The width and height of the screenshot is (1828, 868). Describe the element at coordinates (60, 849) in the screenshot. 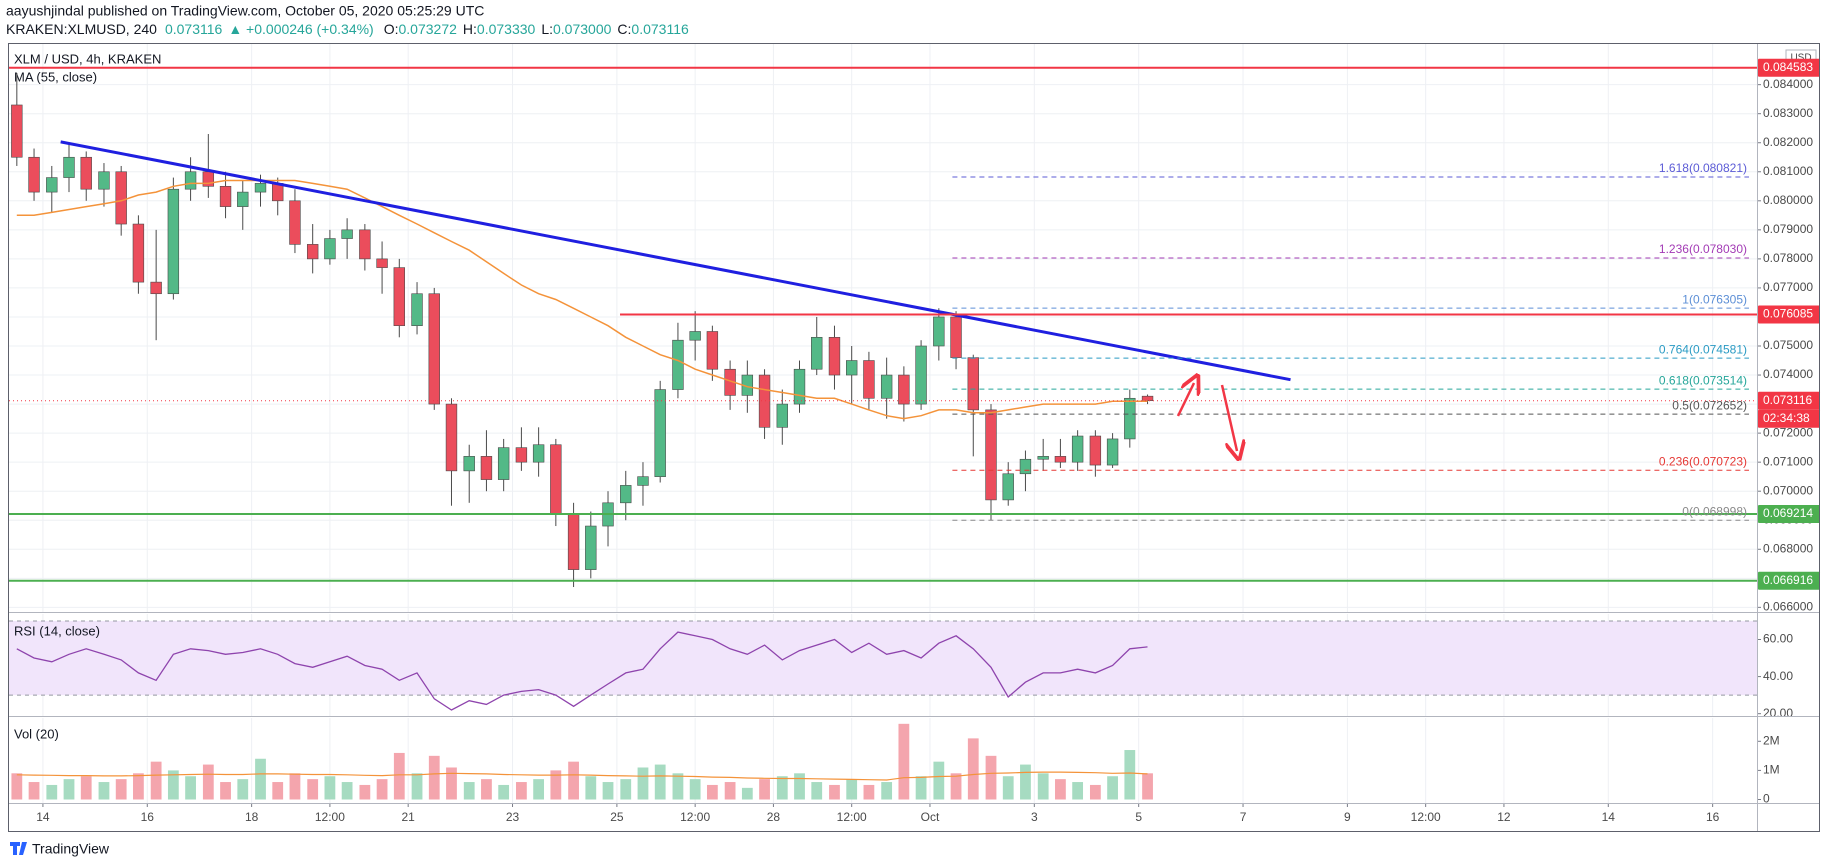

I see `footer: TradingView` at that location.